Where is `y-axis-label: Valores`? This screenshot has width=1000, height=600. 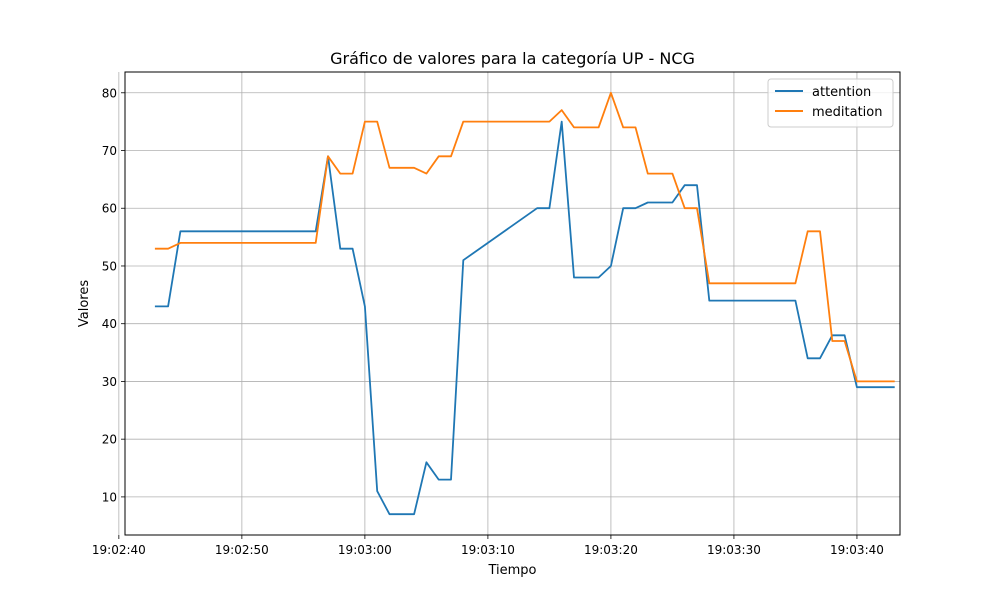 y-axis-label: Valores is located at coordinates (84, 303).